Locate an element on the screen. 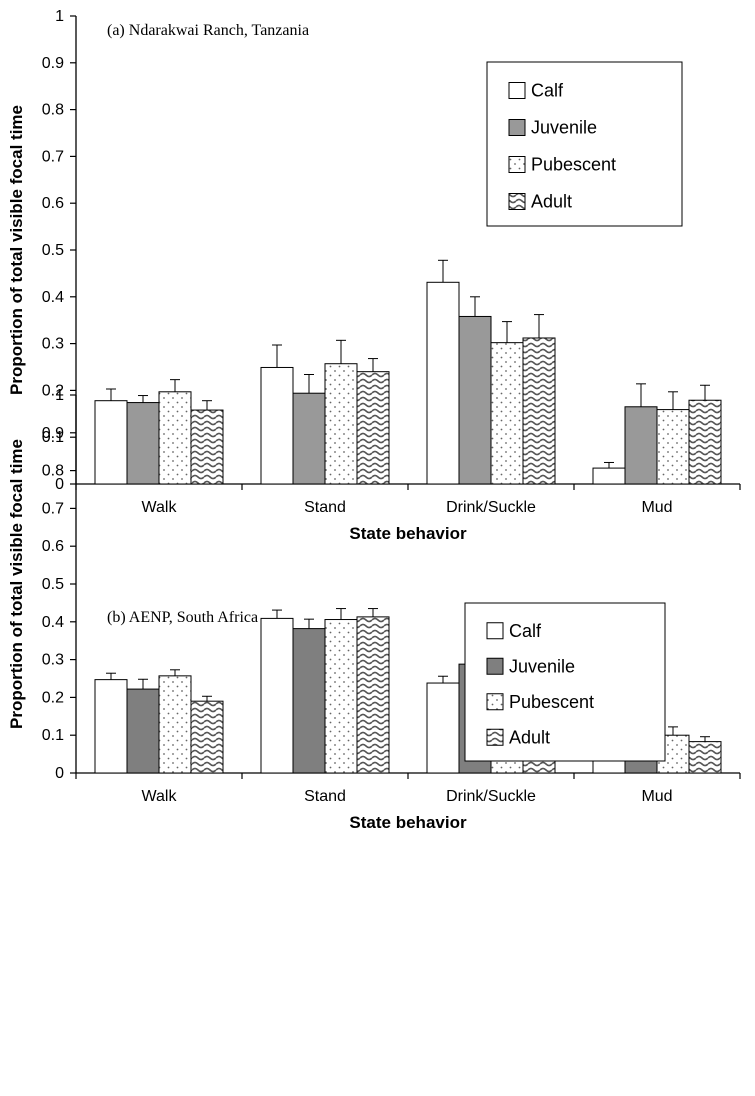  panel-title: (b) AENP, South Africa is located at coordinates (182, 617).